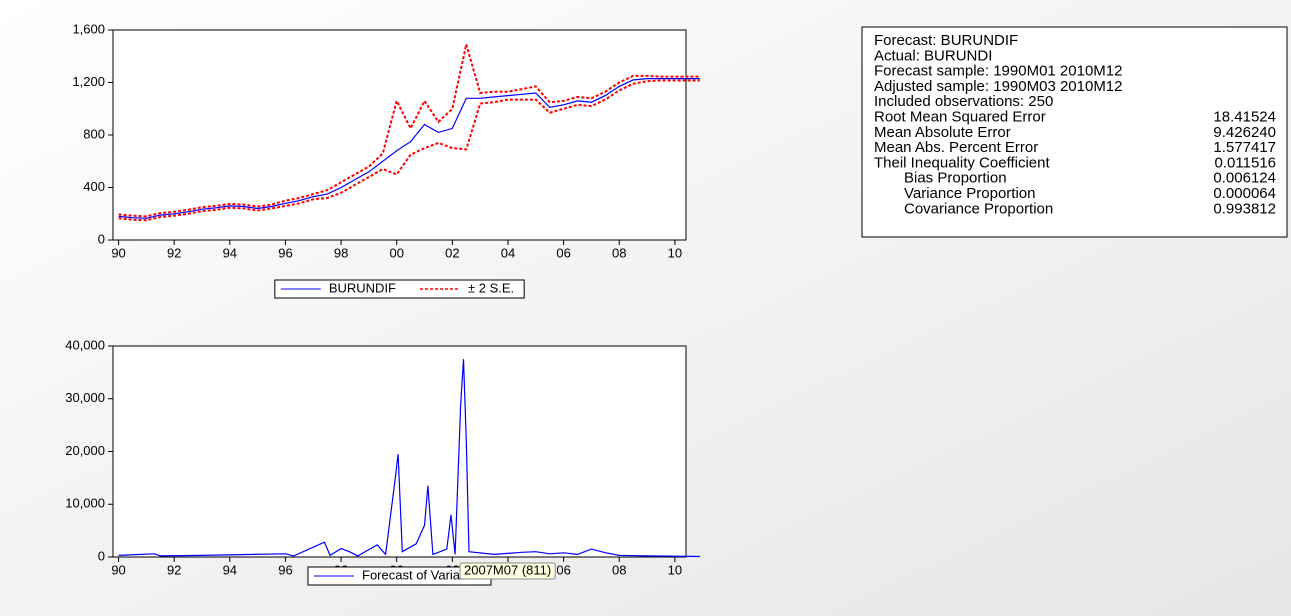 This screenshot has width=1291, height=616. Describe the element at coordinates (946, 40) in the screenshot. I see `table-header: Forecast: BURUNDIF` at that location.